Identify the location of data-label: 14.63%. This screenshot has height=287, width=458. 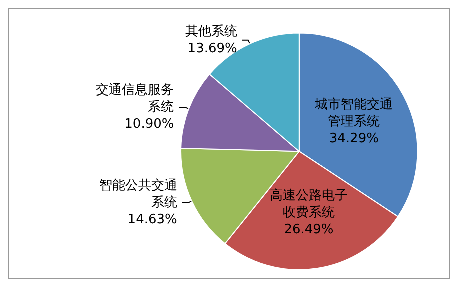
(153, 220).